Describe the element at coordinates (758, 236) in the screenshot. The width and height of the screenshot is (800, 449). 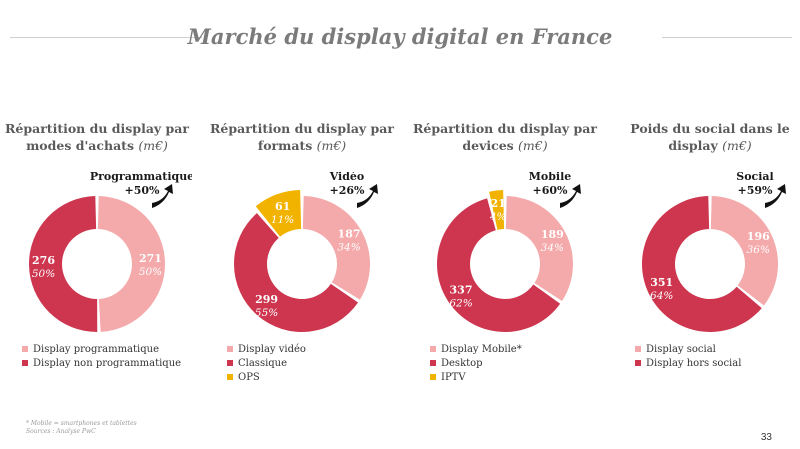
I see `slice-value-label: 196` at that location.